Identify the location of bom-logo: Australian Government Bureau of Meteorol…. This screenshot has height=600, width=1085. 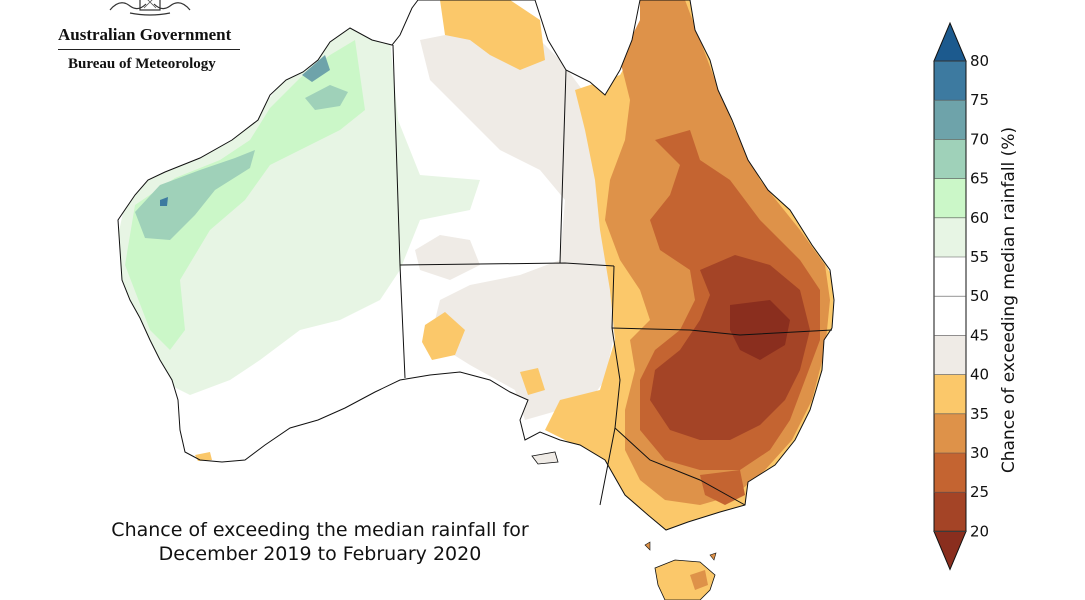
(134, 40).